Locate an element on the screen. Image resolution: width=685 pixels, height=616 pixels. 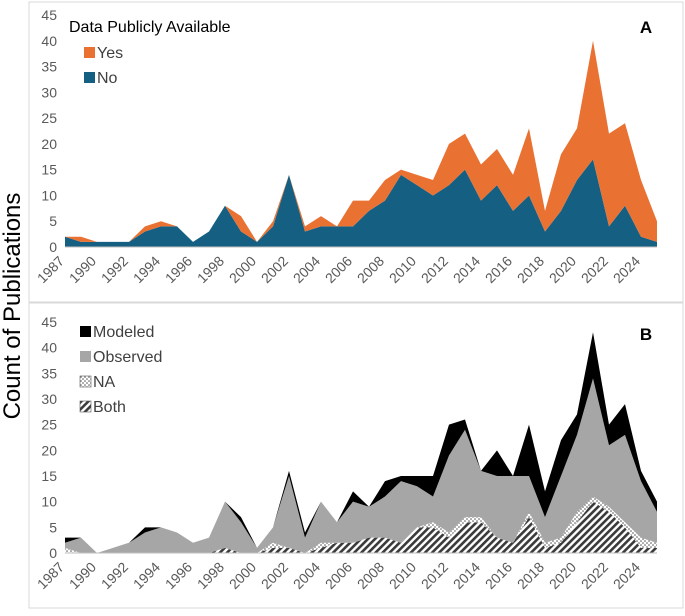
legend-title: Data Publicly Available is located at coordinates (150, 27).